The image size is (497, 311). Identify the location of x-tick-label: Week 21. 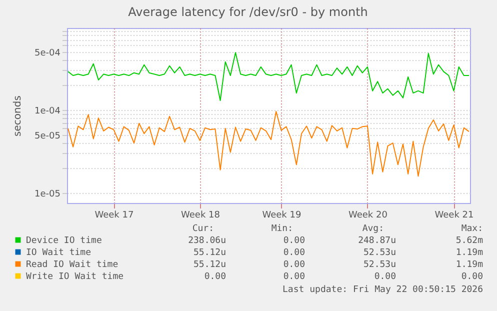
(454, 215).